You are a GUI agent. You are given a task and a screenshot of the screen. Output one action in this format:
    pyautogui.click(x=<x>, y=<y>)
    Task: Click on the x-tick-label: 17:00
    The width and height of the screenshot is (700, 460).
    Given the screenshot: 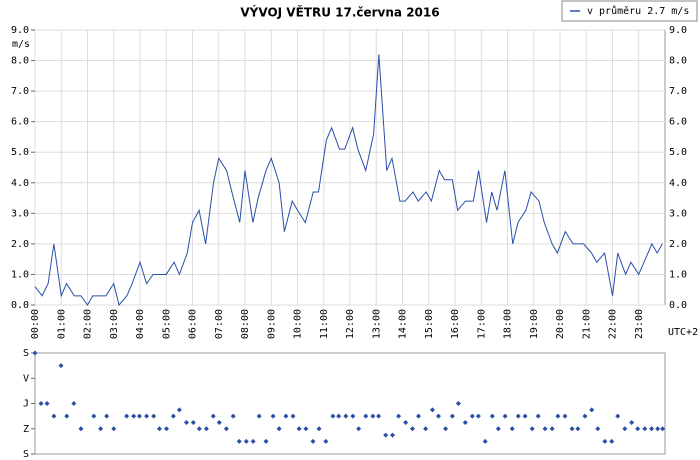 What is the action you would take?
    pyautogui.click(x=481, y=324)
    